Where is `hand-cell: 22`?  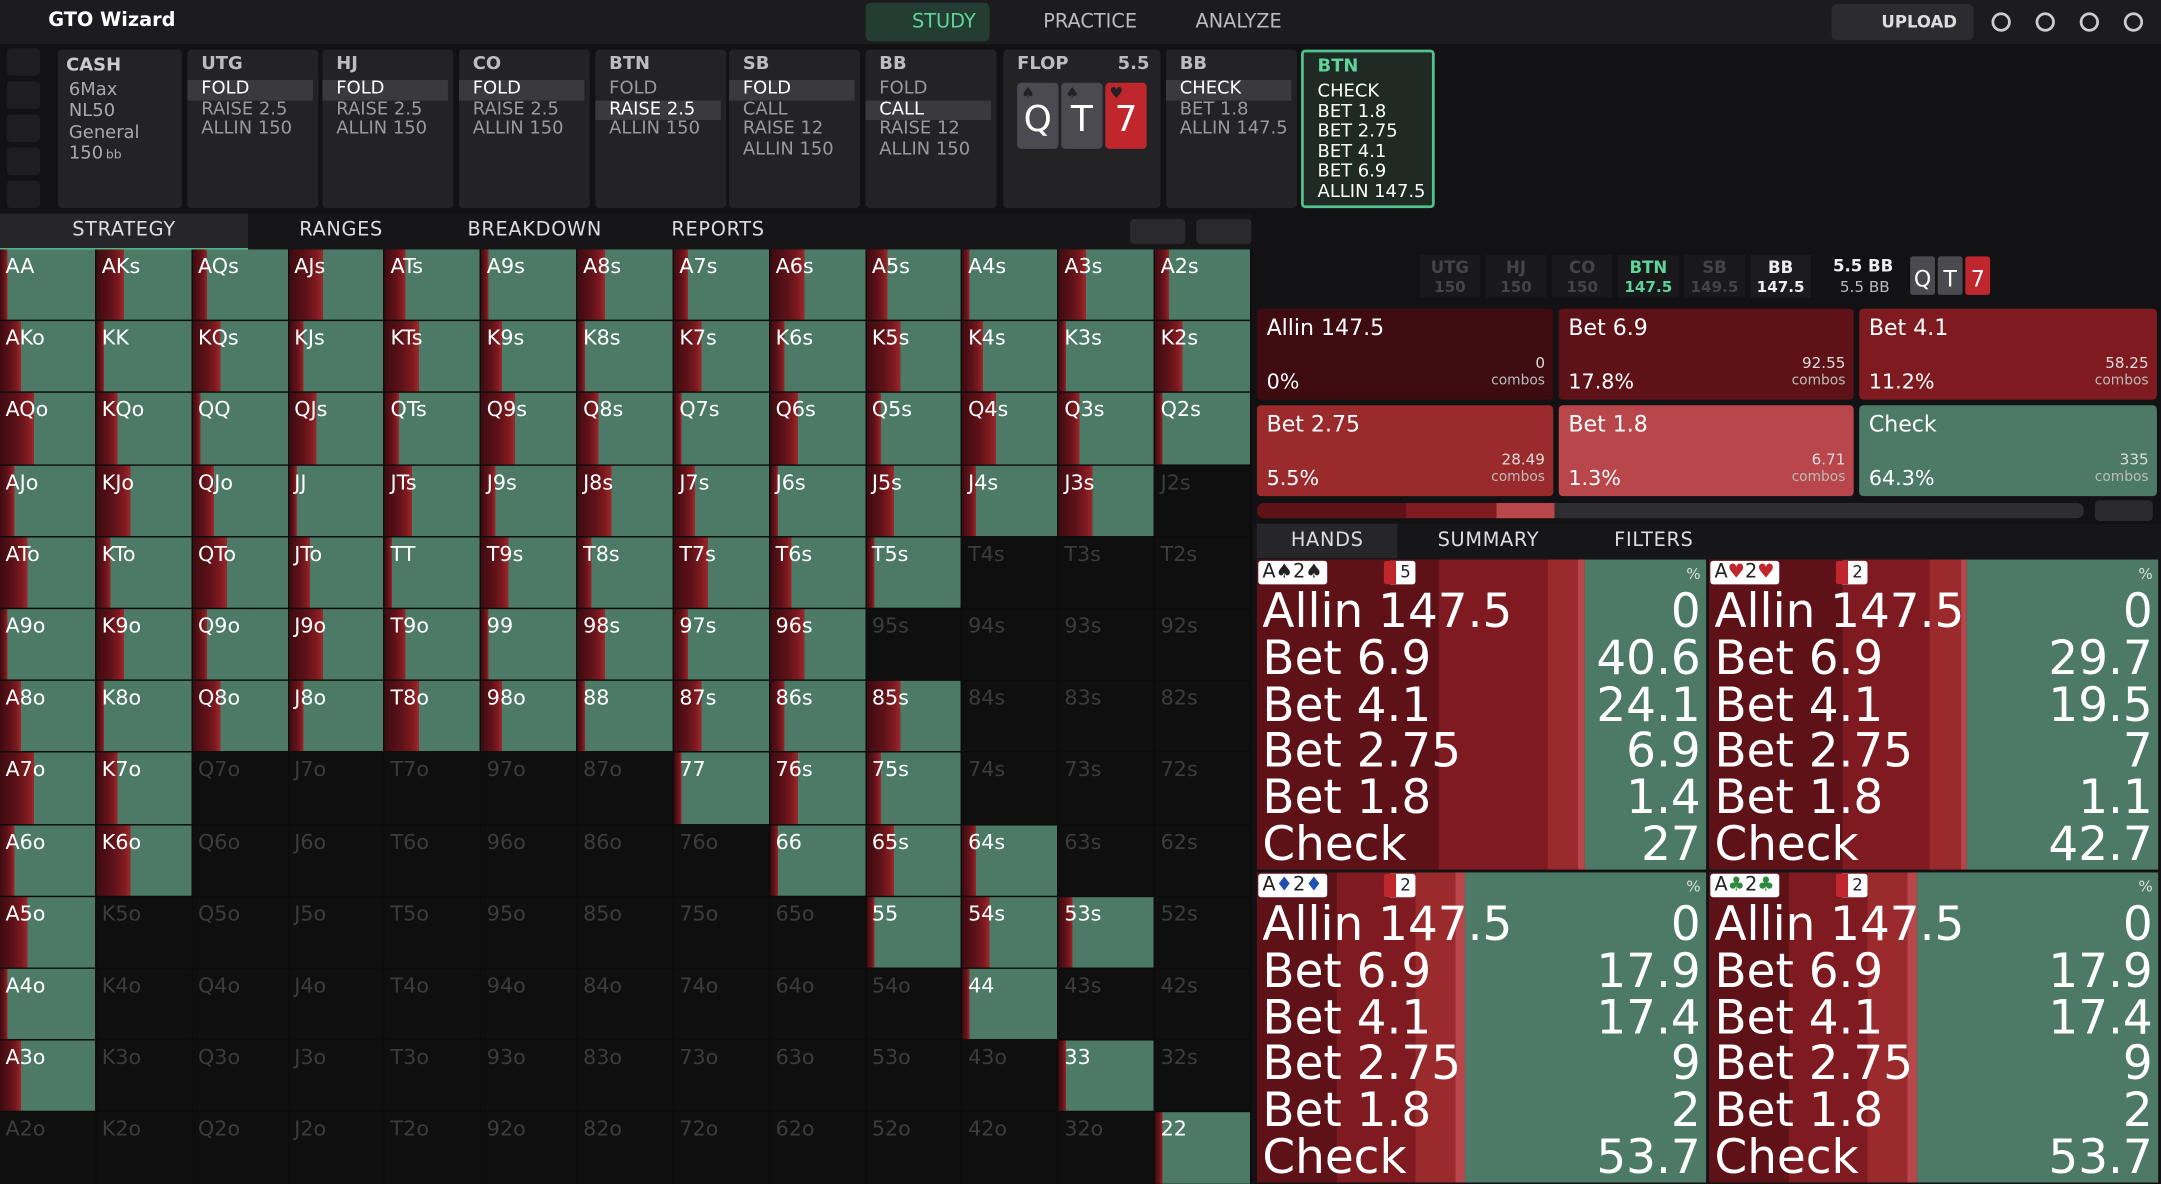 hand-cell: 22 is located at coordinates (1203, 1148).